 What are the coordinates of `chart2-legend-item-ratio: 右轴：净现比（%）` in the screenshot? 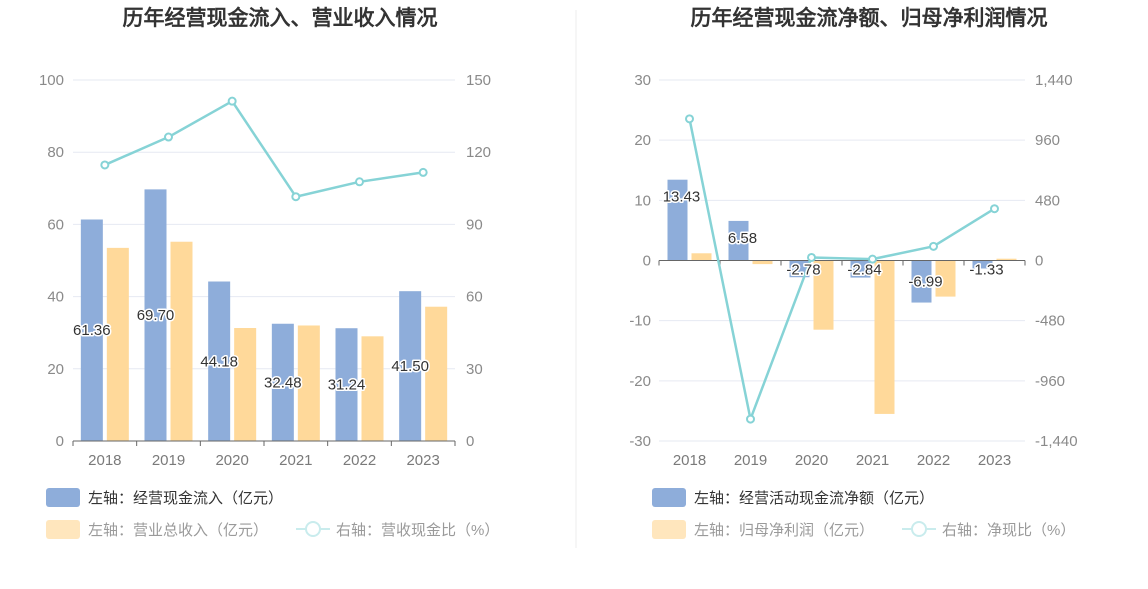 It's located at (988, 530).